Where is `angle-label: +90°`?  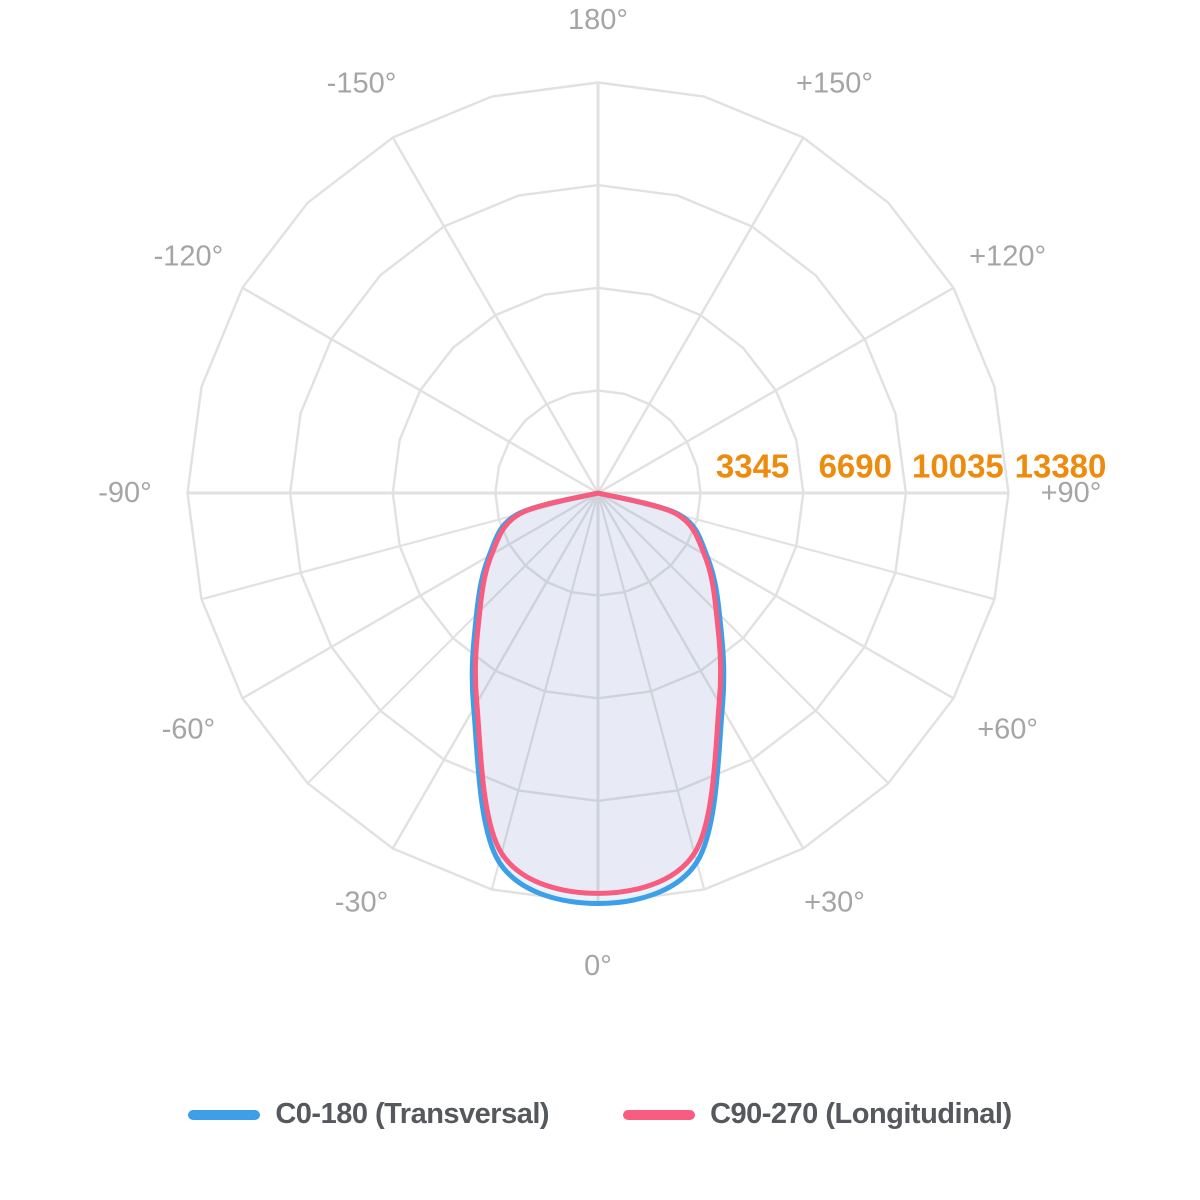
angle-label: +90° is located at coordinates (1071, 493).